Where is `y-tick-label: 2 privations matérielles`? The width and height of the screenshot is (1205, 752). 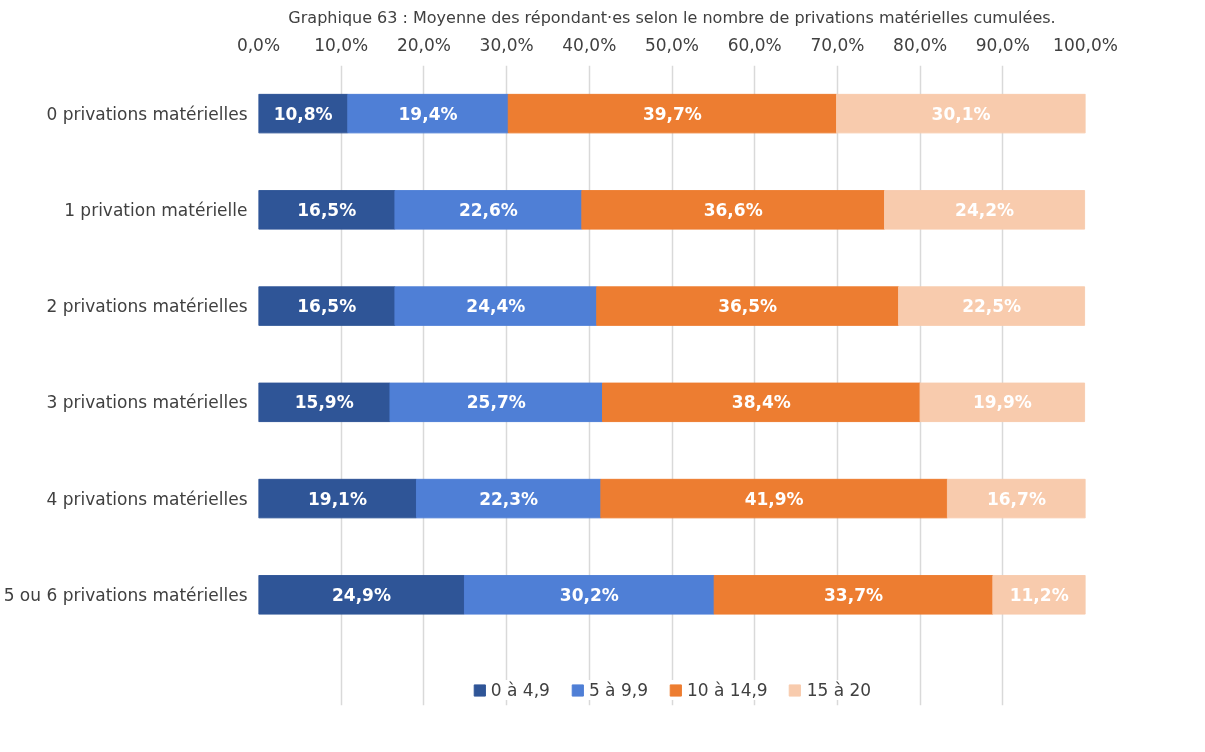
y-tick-label: 2 privations matérielles is located at coordinates (147, 306).